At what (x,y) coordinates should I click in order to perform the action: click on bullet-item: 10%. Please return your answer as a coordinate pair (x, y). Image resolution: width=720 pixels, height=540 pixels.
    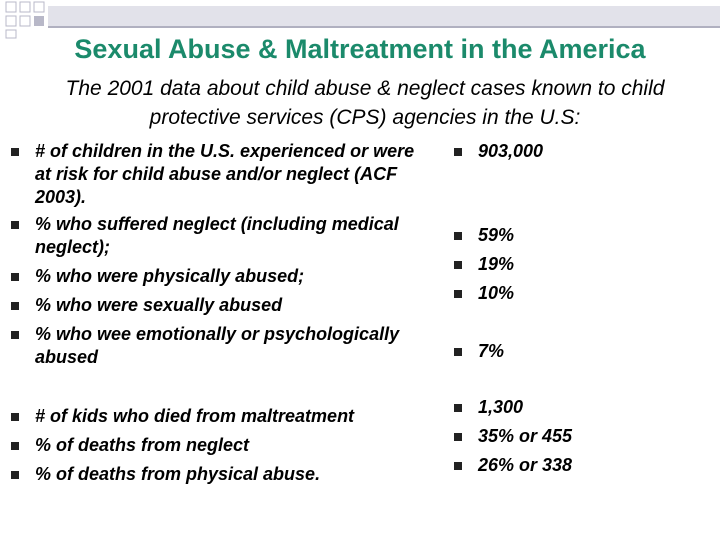
    Looking at the image, I should click on (576, 293).